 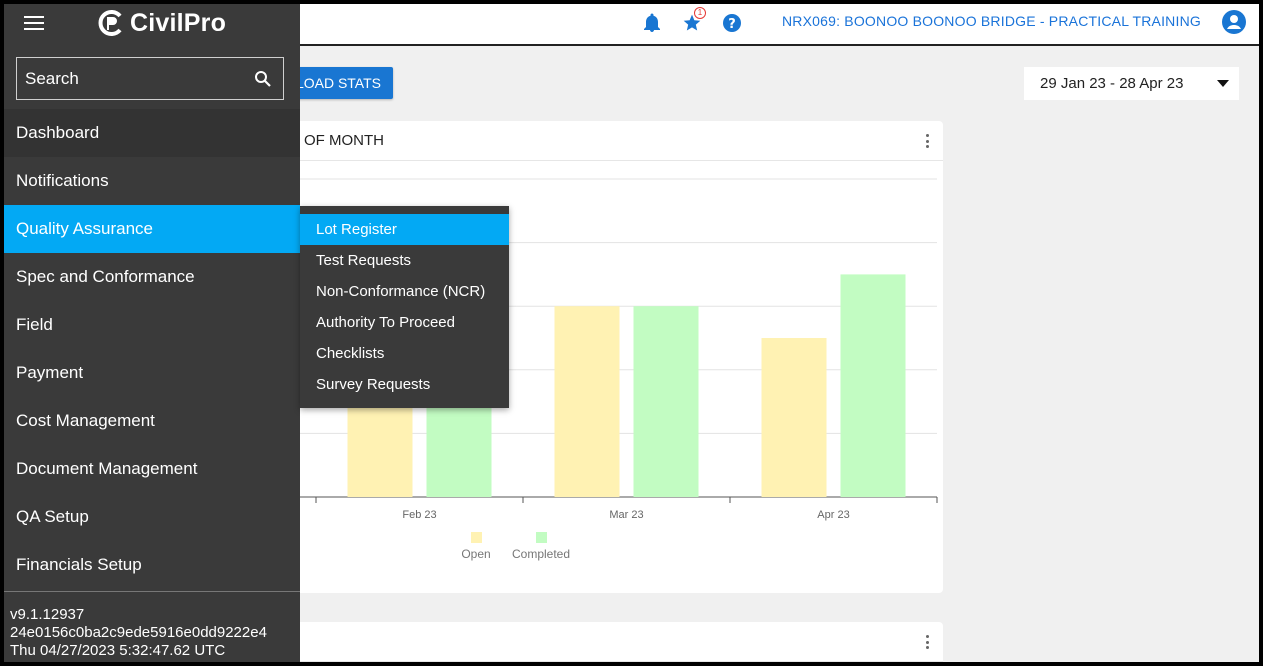 I want to click on notification-badge: 1, so click(x=700, y=13).